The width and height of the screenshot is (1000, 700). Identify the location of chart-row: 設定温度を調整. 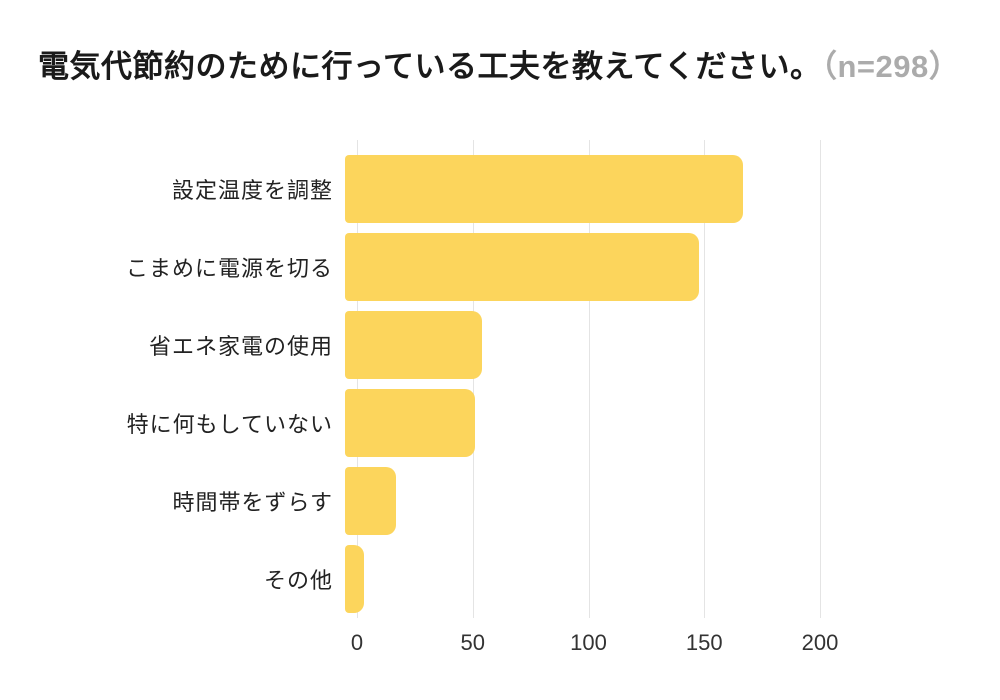
(500, 189).